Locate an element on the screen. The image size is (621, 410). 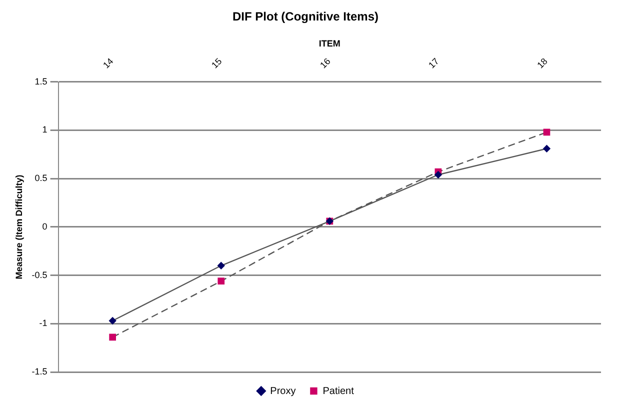
y-tick-label: 0 is located at coordinates (45, 226).